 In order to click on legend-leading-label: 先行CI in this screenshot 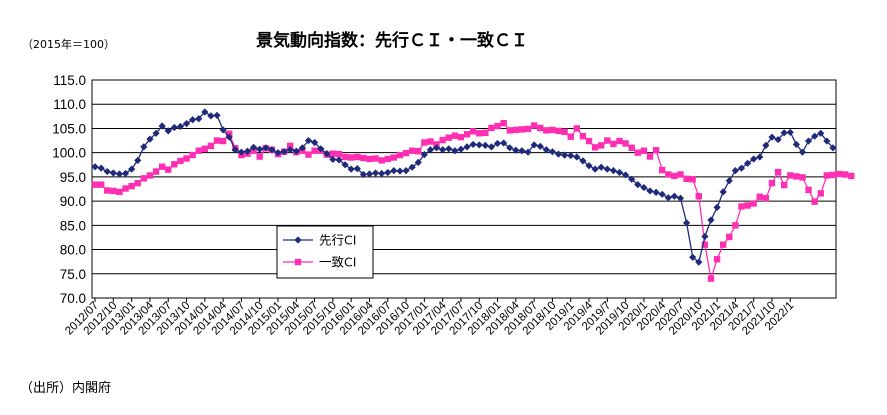, I will do `click(337, 240)`.